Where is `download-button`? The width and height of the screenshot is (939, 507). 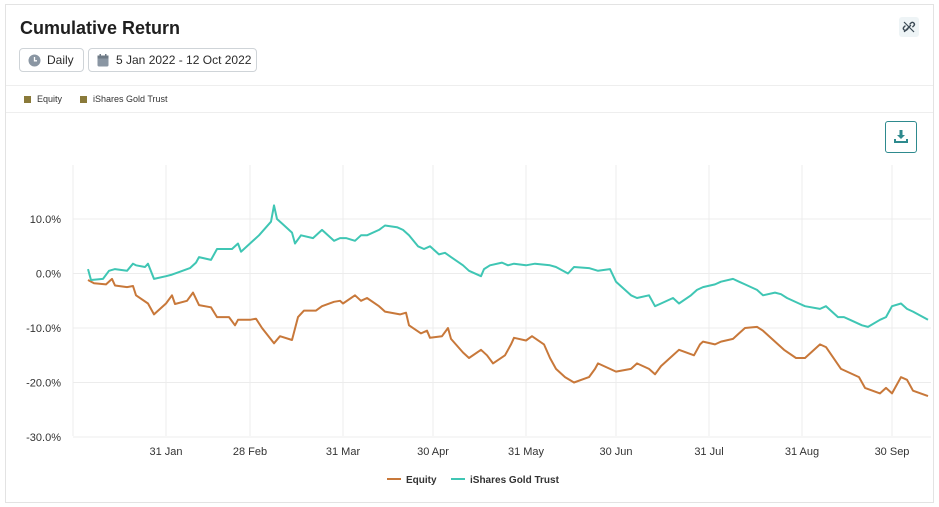
download-button is located at coordinates (901, 137).